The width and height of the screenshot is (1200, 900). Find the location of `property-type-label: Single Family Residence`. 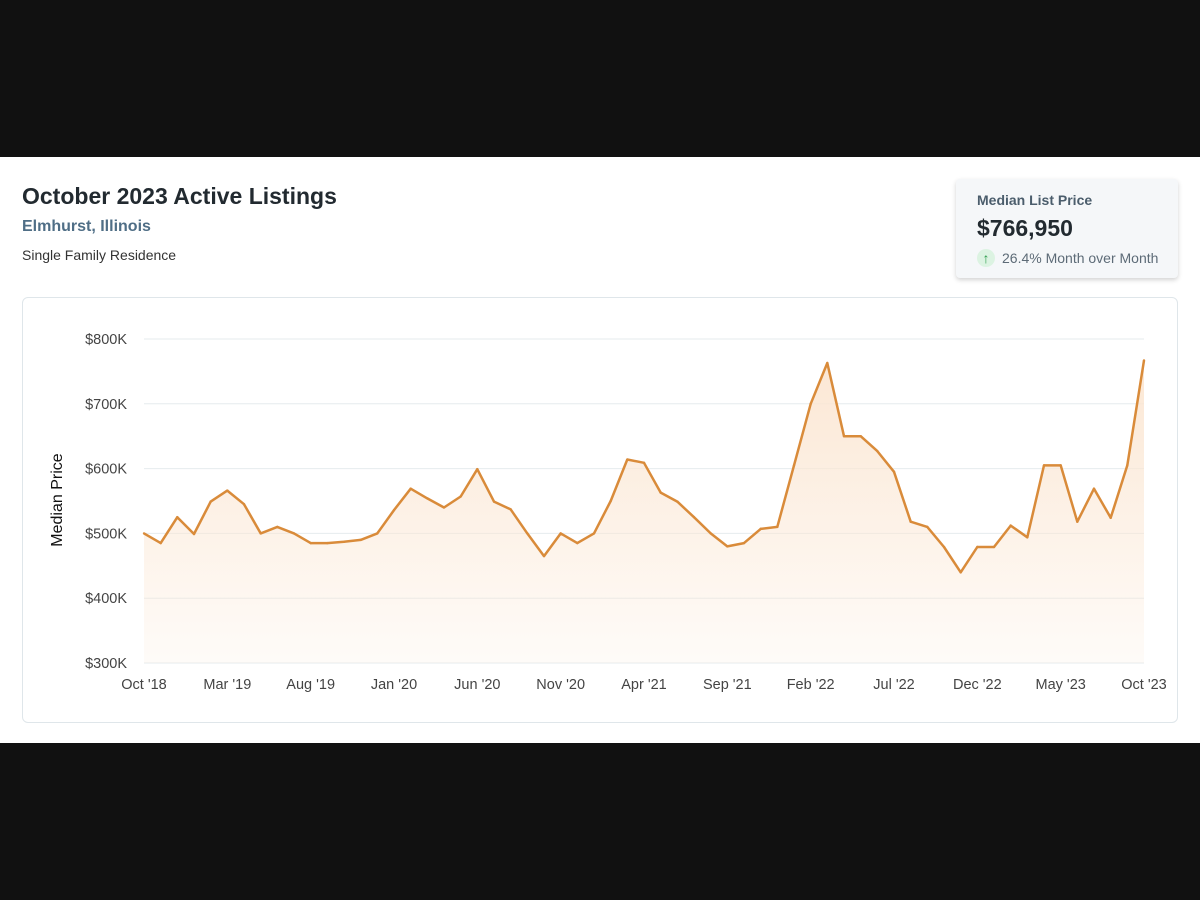

property-type-label: Single Family Residence is located at coordinates (99, 255).